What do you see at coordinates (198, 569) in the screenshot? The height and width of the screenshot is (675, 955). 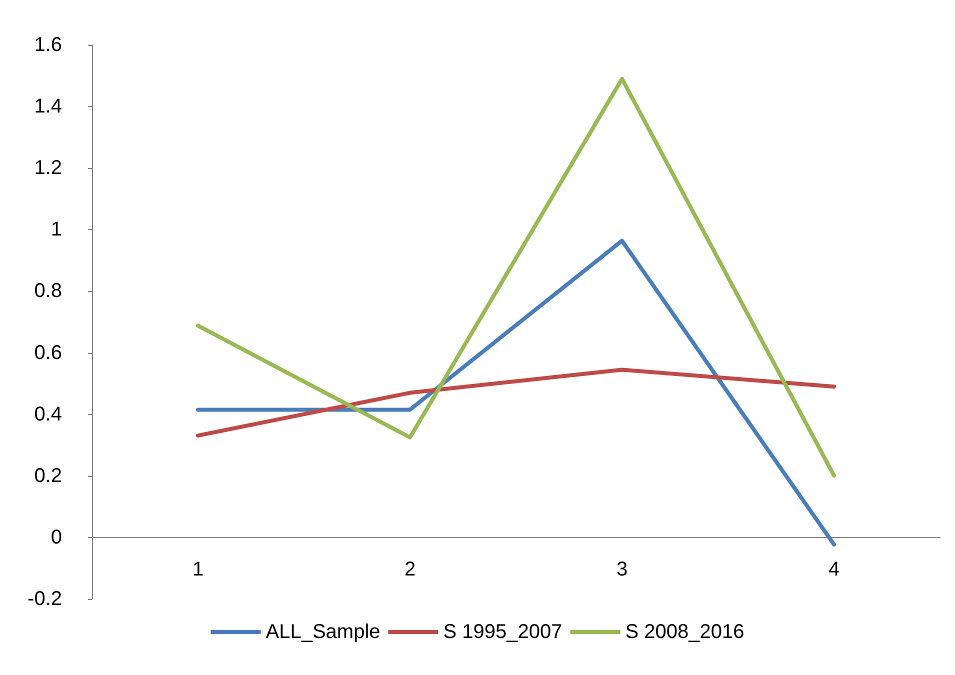 I see `x-tick-label: 1` at bounding box center [198, 569].